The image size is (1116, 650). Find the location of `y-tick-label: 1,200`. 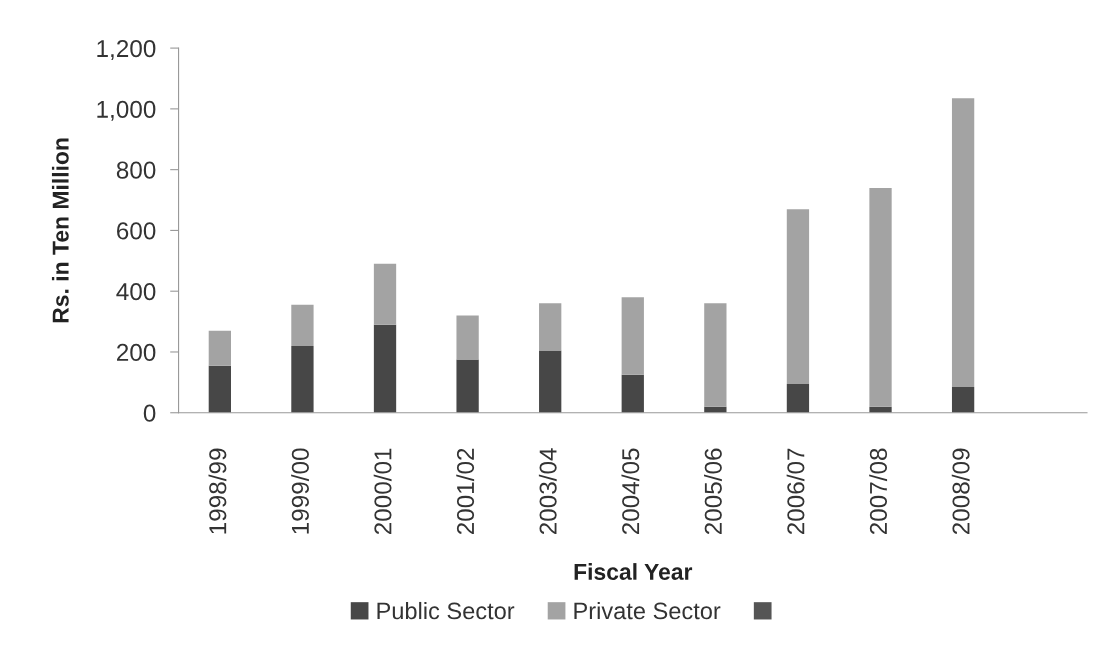

y-tick-label: 1,200 is located at coordinates (126, 50).